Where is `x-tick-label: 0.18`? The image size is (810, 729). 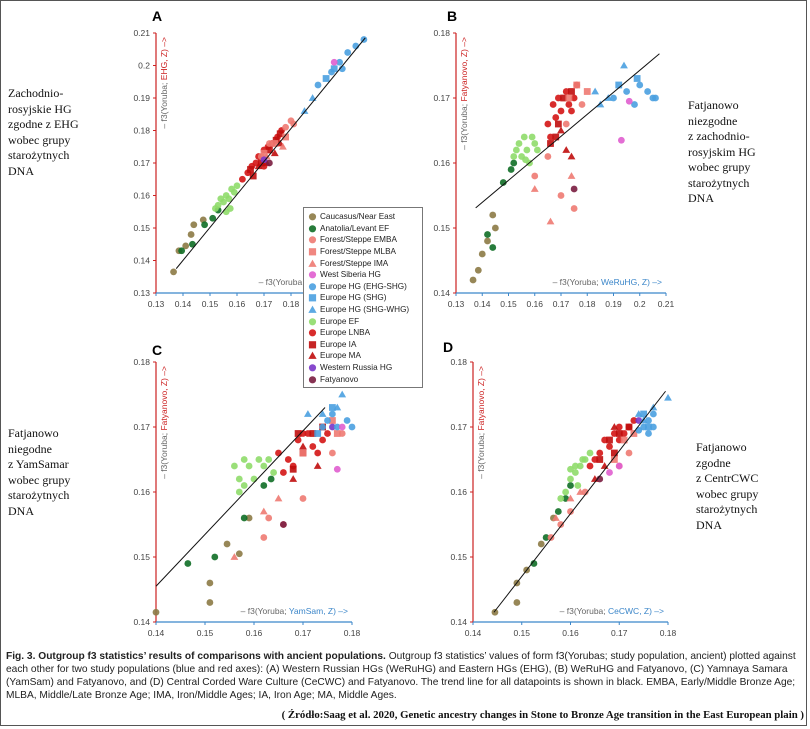 x-tick-label: 0.18 is located at coordinates (587, 304).